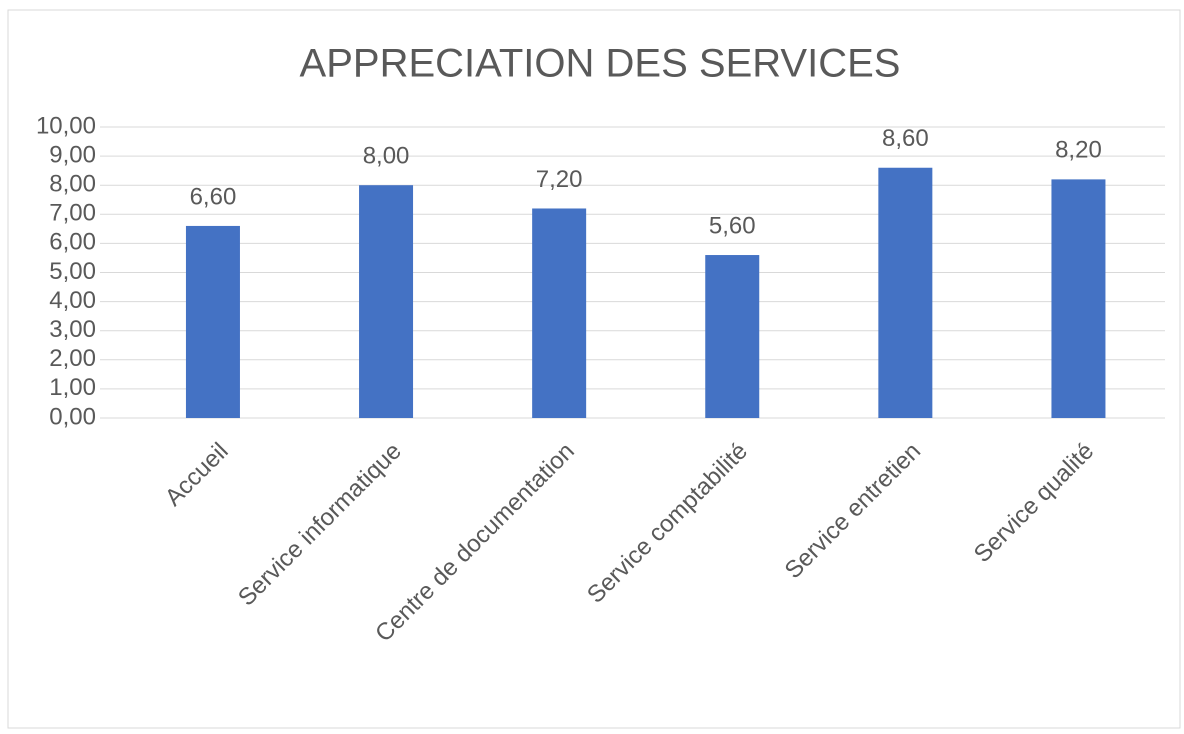  What do you see at coordinates (66, 125) in the screenshot?
I see `y-tick-label: 10,00` at bounding box center [66, 125].